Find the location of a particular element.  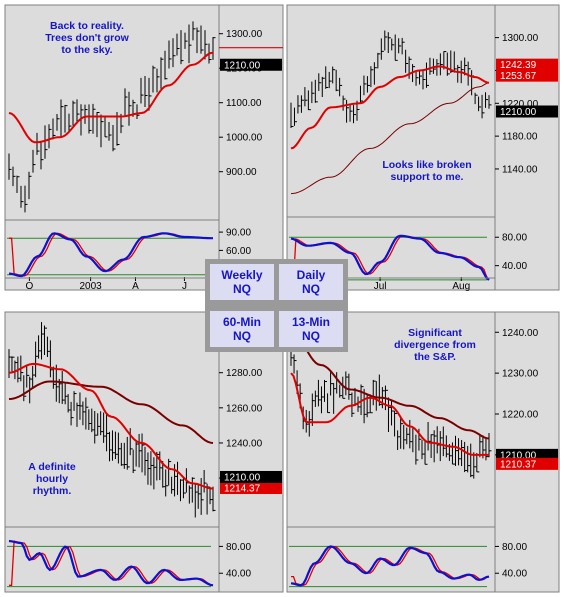

legend-daily: Daily NQ is located at coordinates (311, 282).